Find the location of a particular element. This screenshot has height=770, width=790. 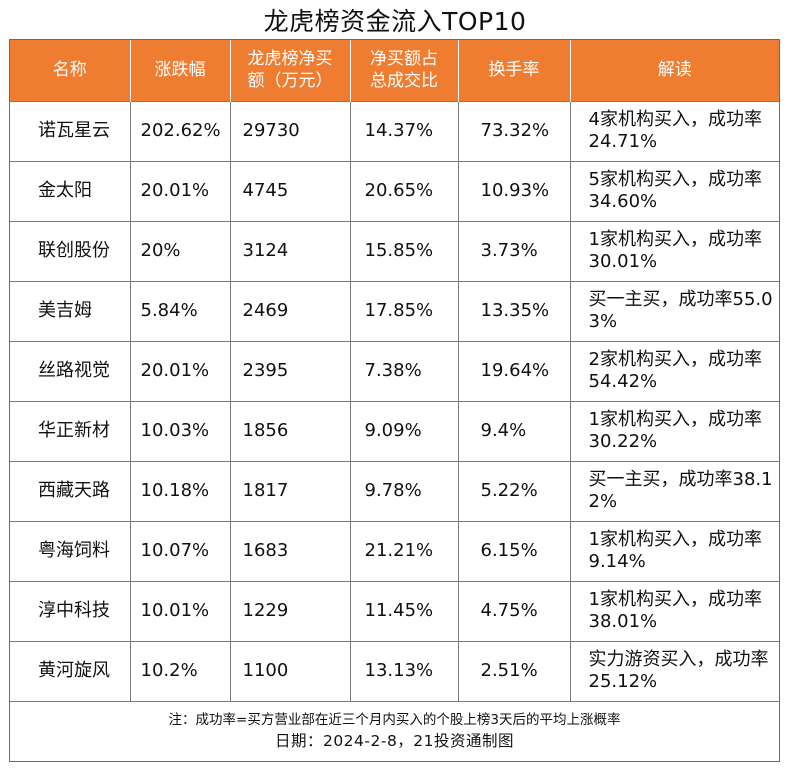

cell-ratio: 7.38% is located at coordinates (403, 370).